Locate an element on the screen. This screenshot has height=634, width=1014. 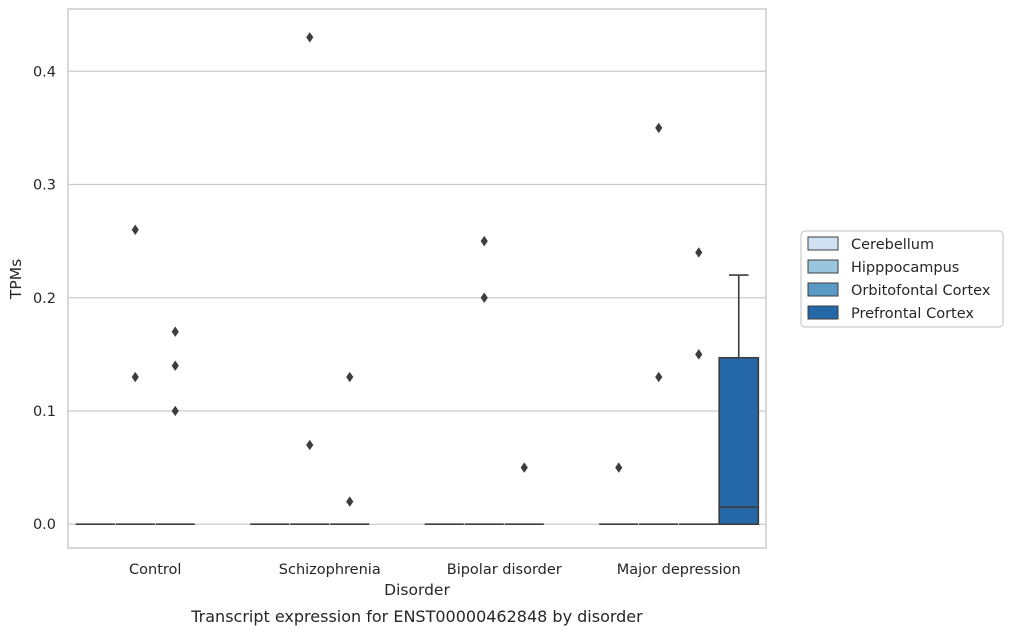
x-tick-label: Bipolar disorder is located at coordinates (504, 570).